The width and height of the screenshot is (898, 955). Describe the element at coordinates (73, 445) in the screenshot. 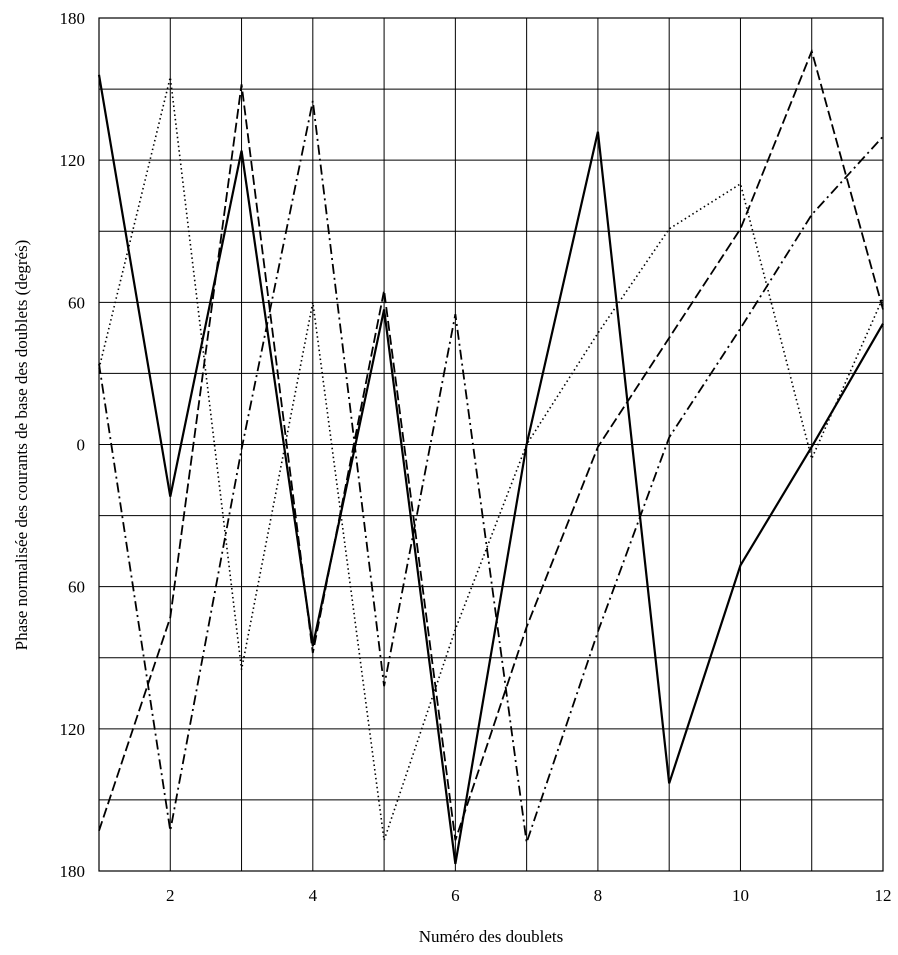

I see `y-axis-ticks: 180 120 60 0 60 120 180` at that location.